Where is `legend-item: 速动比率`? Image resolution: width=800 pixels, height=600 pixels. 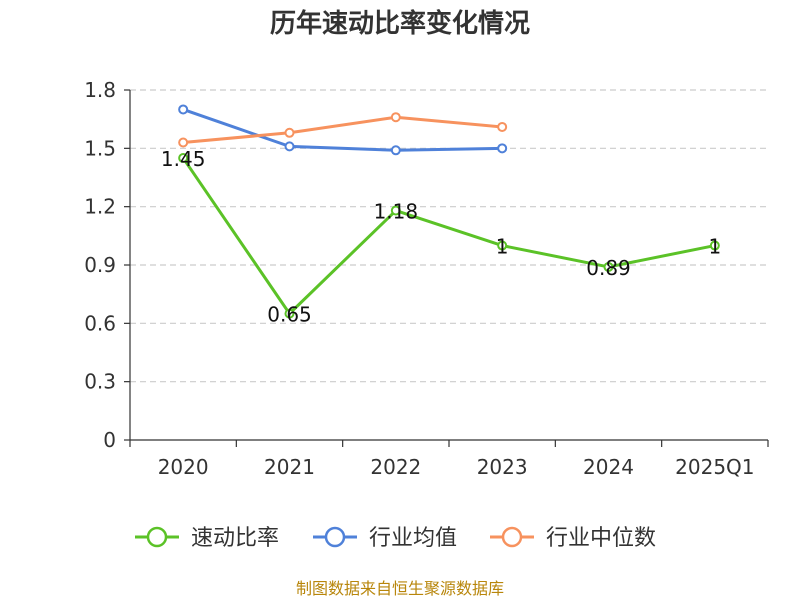 legend-item: 速动比率 is located at coordinates (207, 538).